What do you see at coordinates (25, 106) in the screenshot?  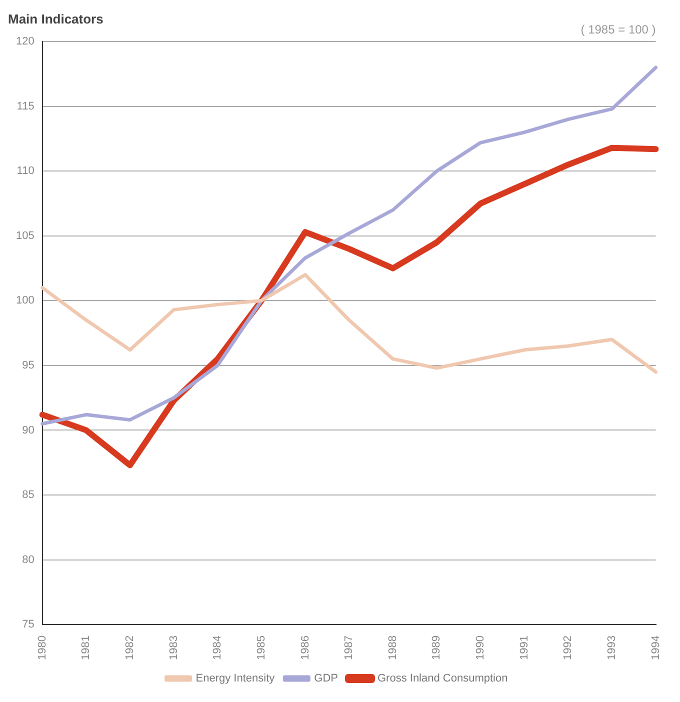 I see `y-tick-label: 115` at bounding box center [25, 106].